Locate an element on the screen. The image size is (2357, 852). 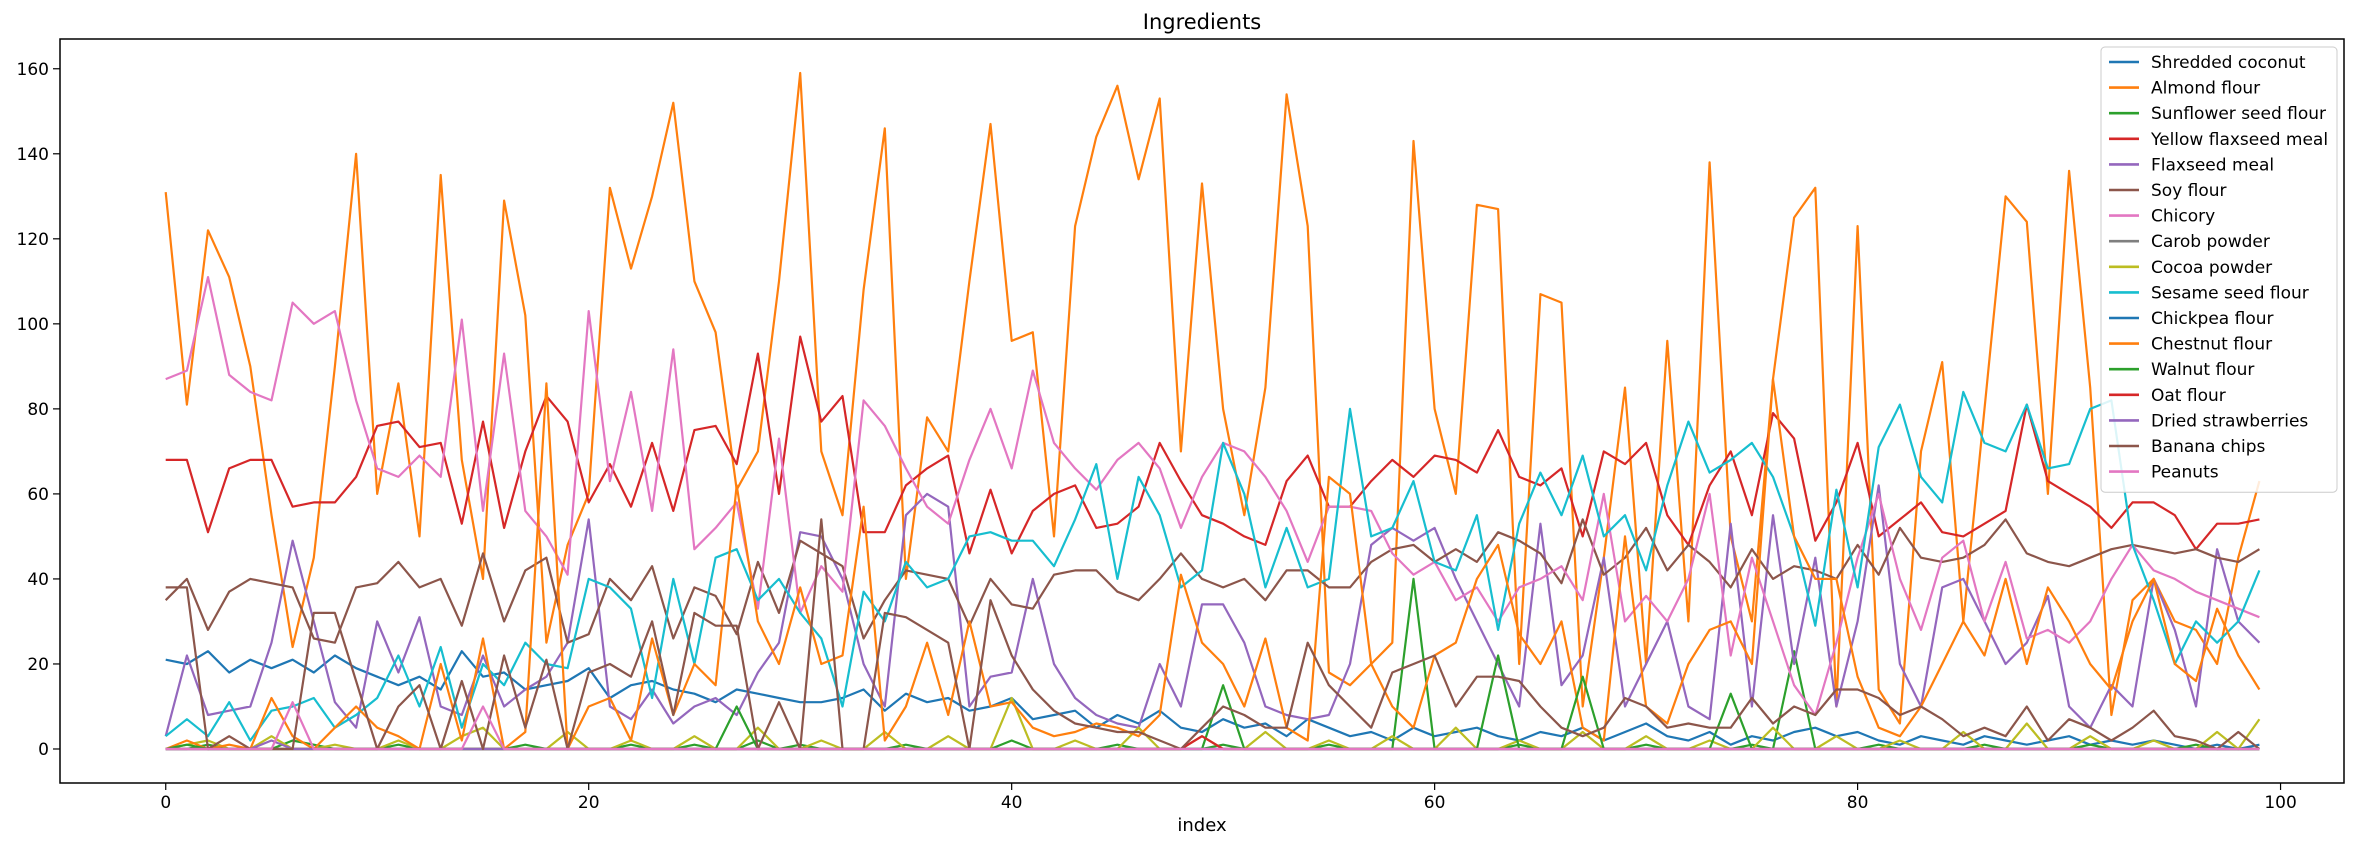
y-tick-label: 40 is located at coordinates (38, 580).